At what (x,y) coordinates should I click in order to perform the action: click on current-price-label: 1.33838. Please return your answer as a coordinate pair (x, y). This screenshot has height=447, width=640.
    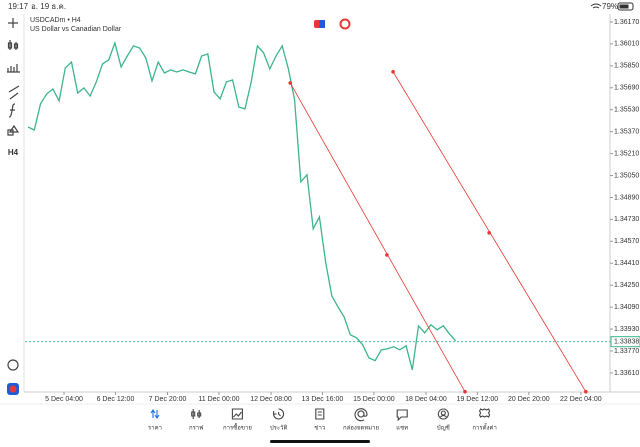
    Looking at the image, I should click on (626, 342).